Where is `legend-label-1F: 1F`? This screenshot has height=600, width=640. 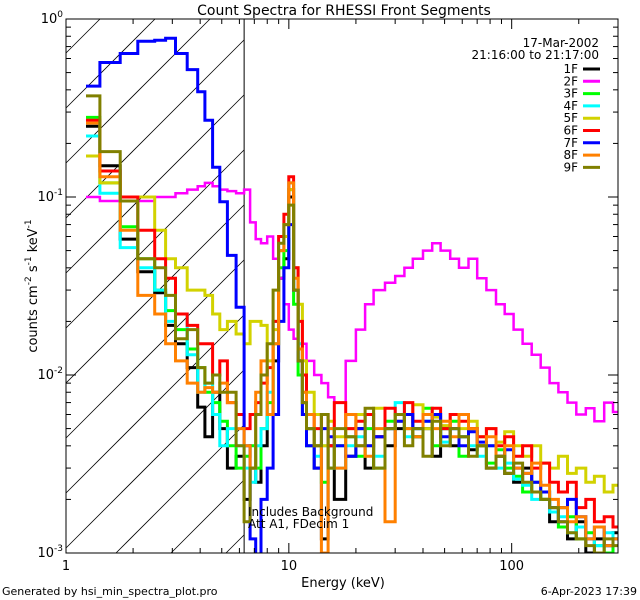
legend-label-1F: 1F is located at coordinates (570, 69).